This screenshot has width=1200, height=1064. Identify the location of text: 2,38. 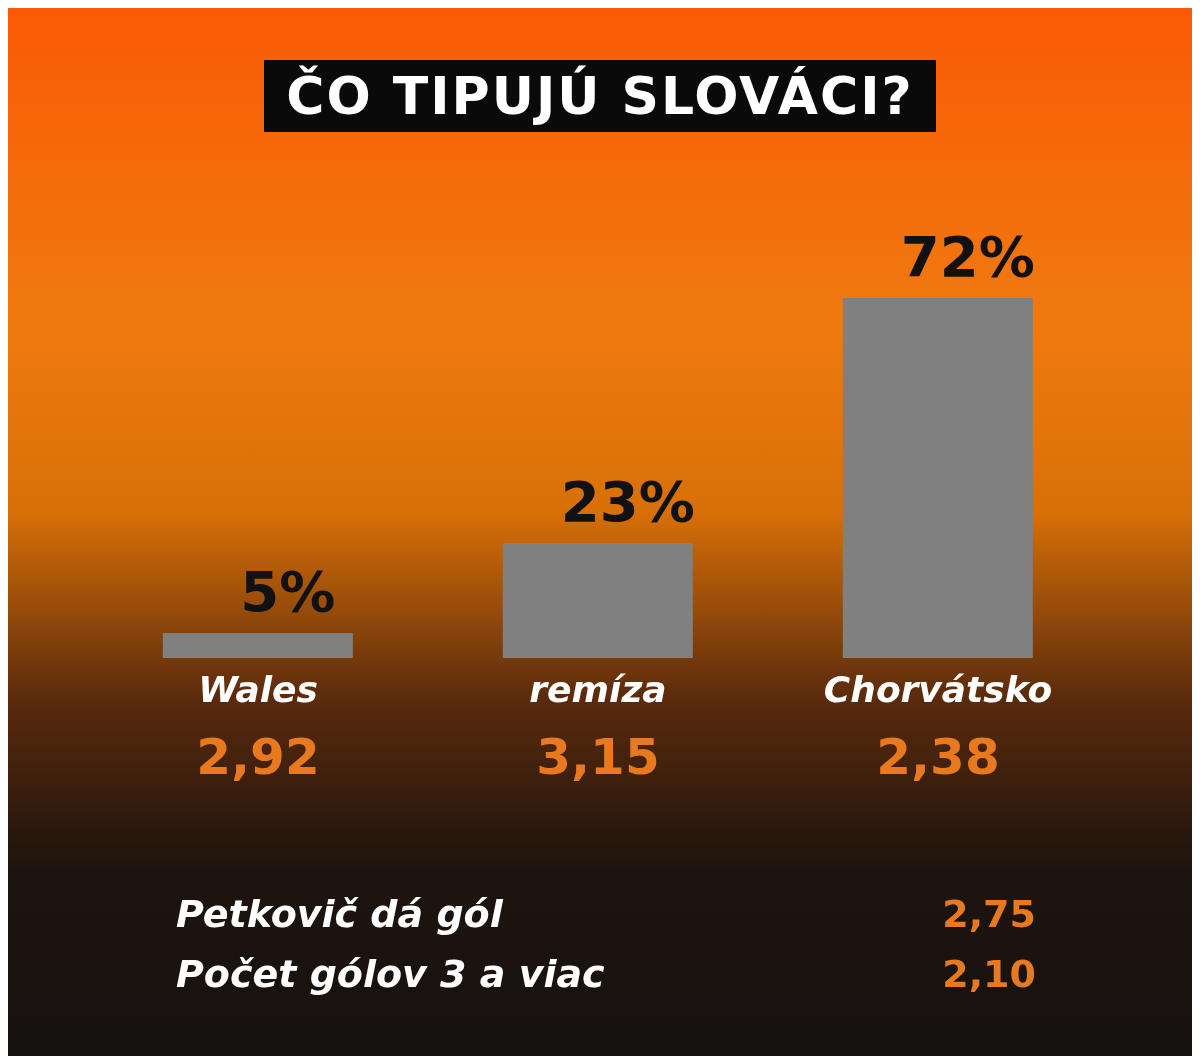
(938, 757).